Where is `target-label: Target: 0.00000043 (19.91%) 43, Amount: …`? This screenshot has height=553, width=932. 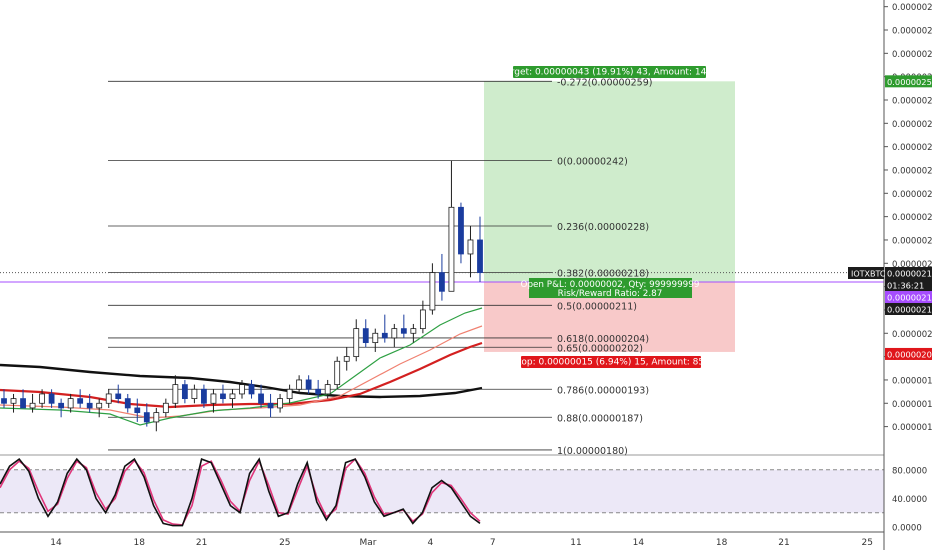 target-label: Target: 0.00000043 (19.91%) 43, Amount: … is located at coordinates (609, 73).